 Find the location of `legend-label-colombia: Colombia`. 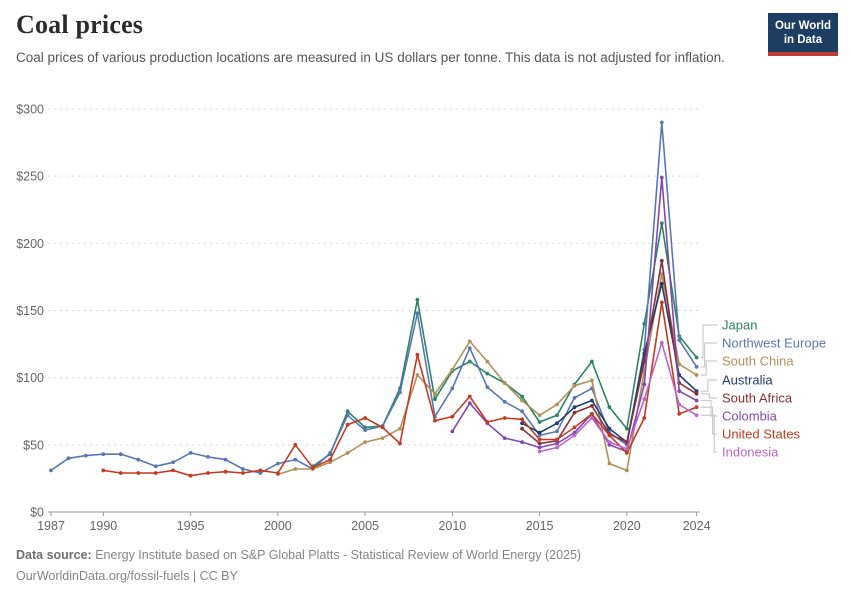

legend-label-colombia: Colombia is located at coordinates (750, 416).